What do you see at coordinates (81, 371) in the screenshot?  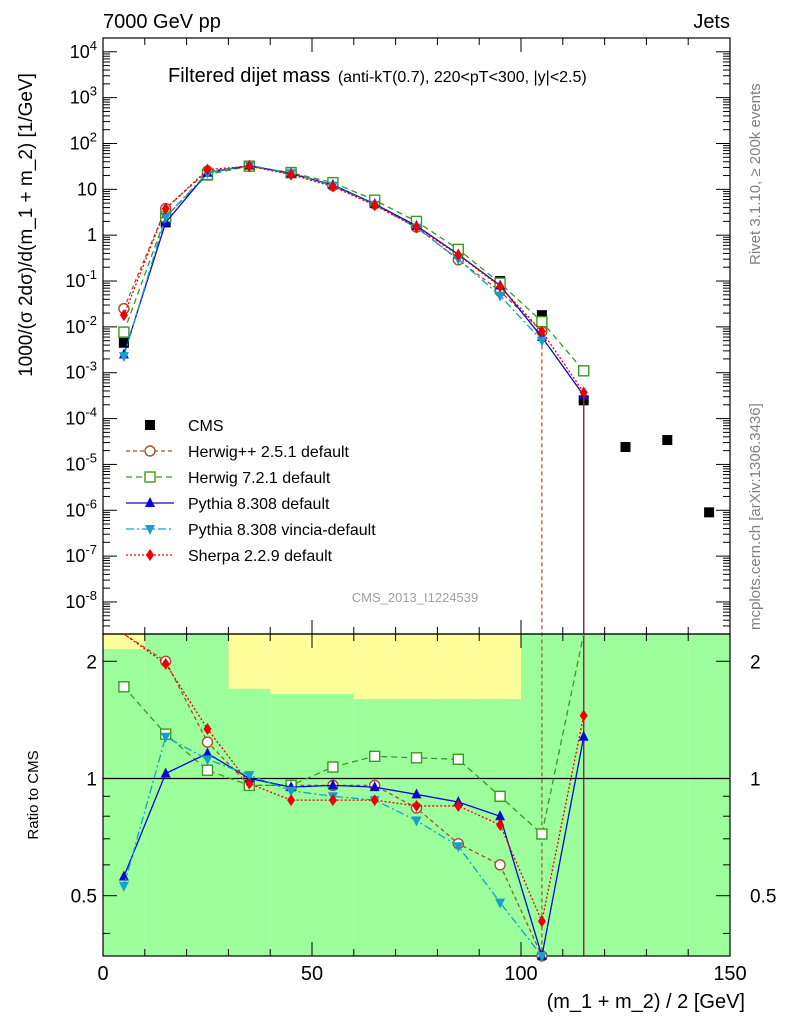 I see `main-y-tick-label: 10⁻³` at bounding box center [81, 371].